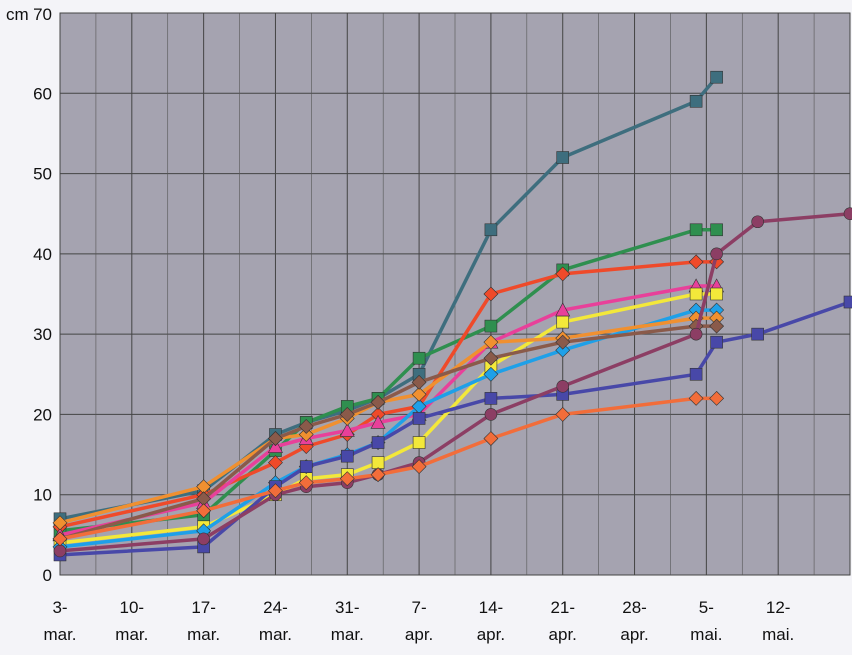  What do you see at coordinates (132, 607) in the screenshot?
I see `x-tick-label: 10-` at bounding box center [132, 607].